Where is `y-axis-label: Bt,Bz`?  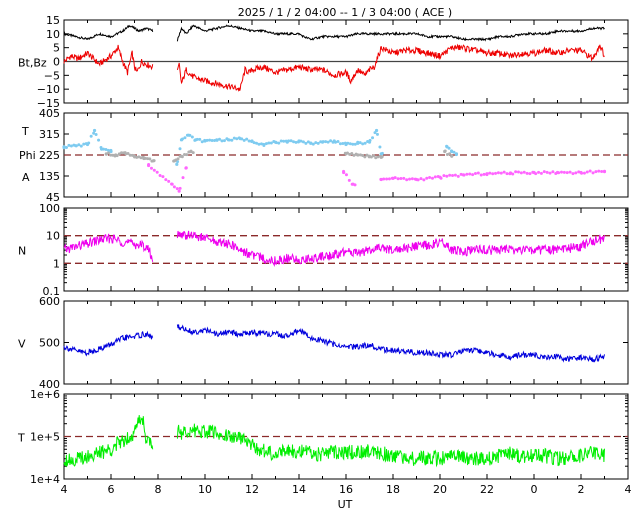 y-axis-label: Bt,Bz is located at coordinates (32, 63).